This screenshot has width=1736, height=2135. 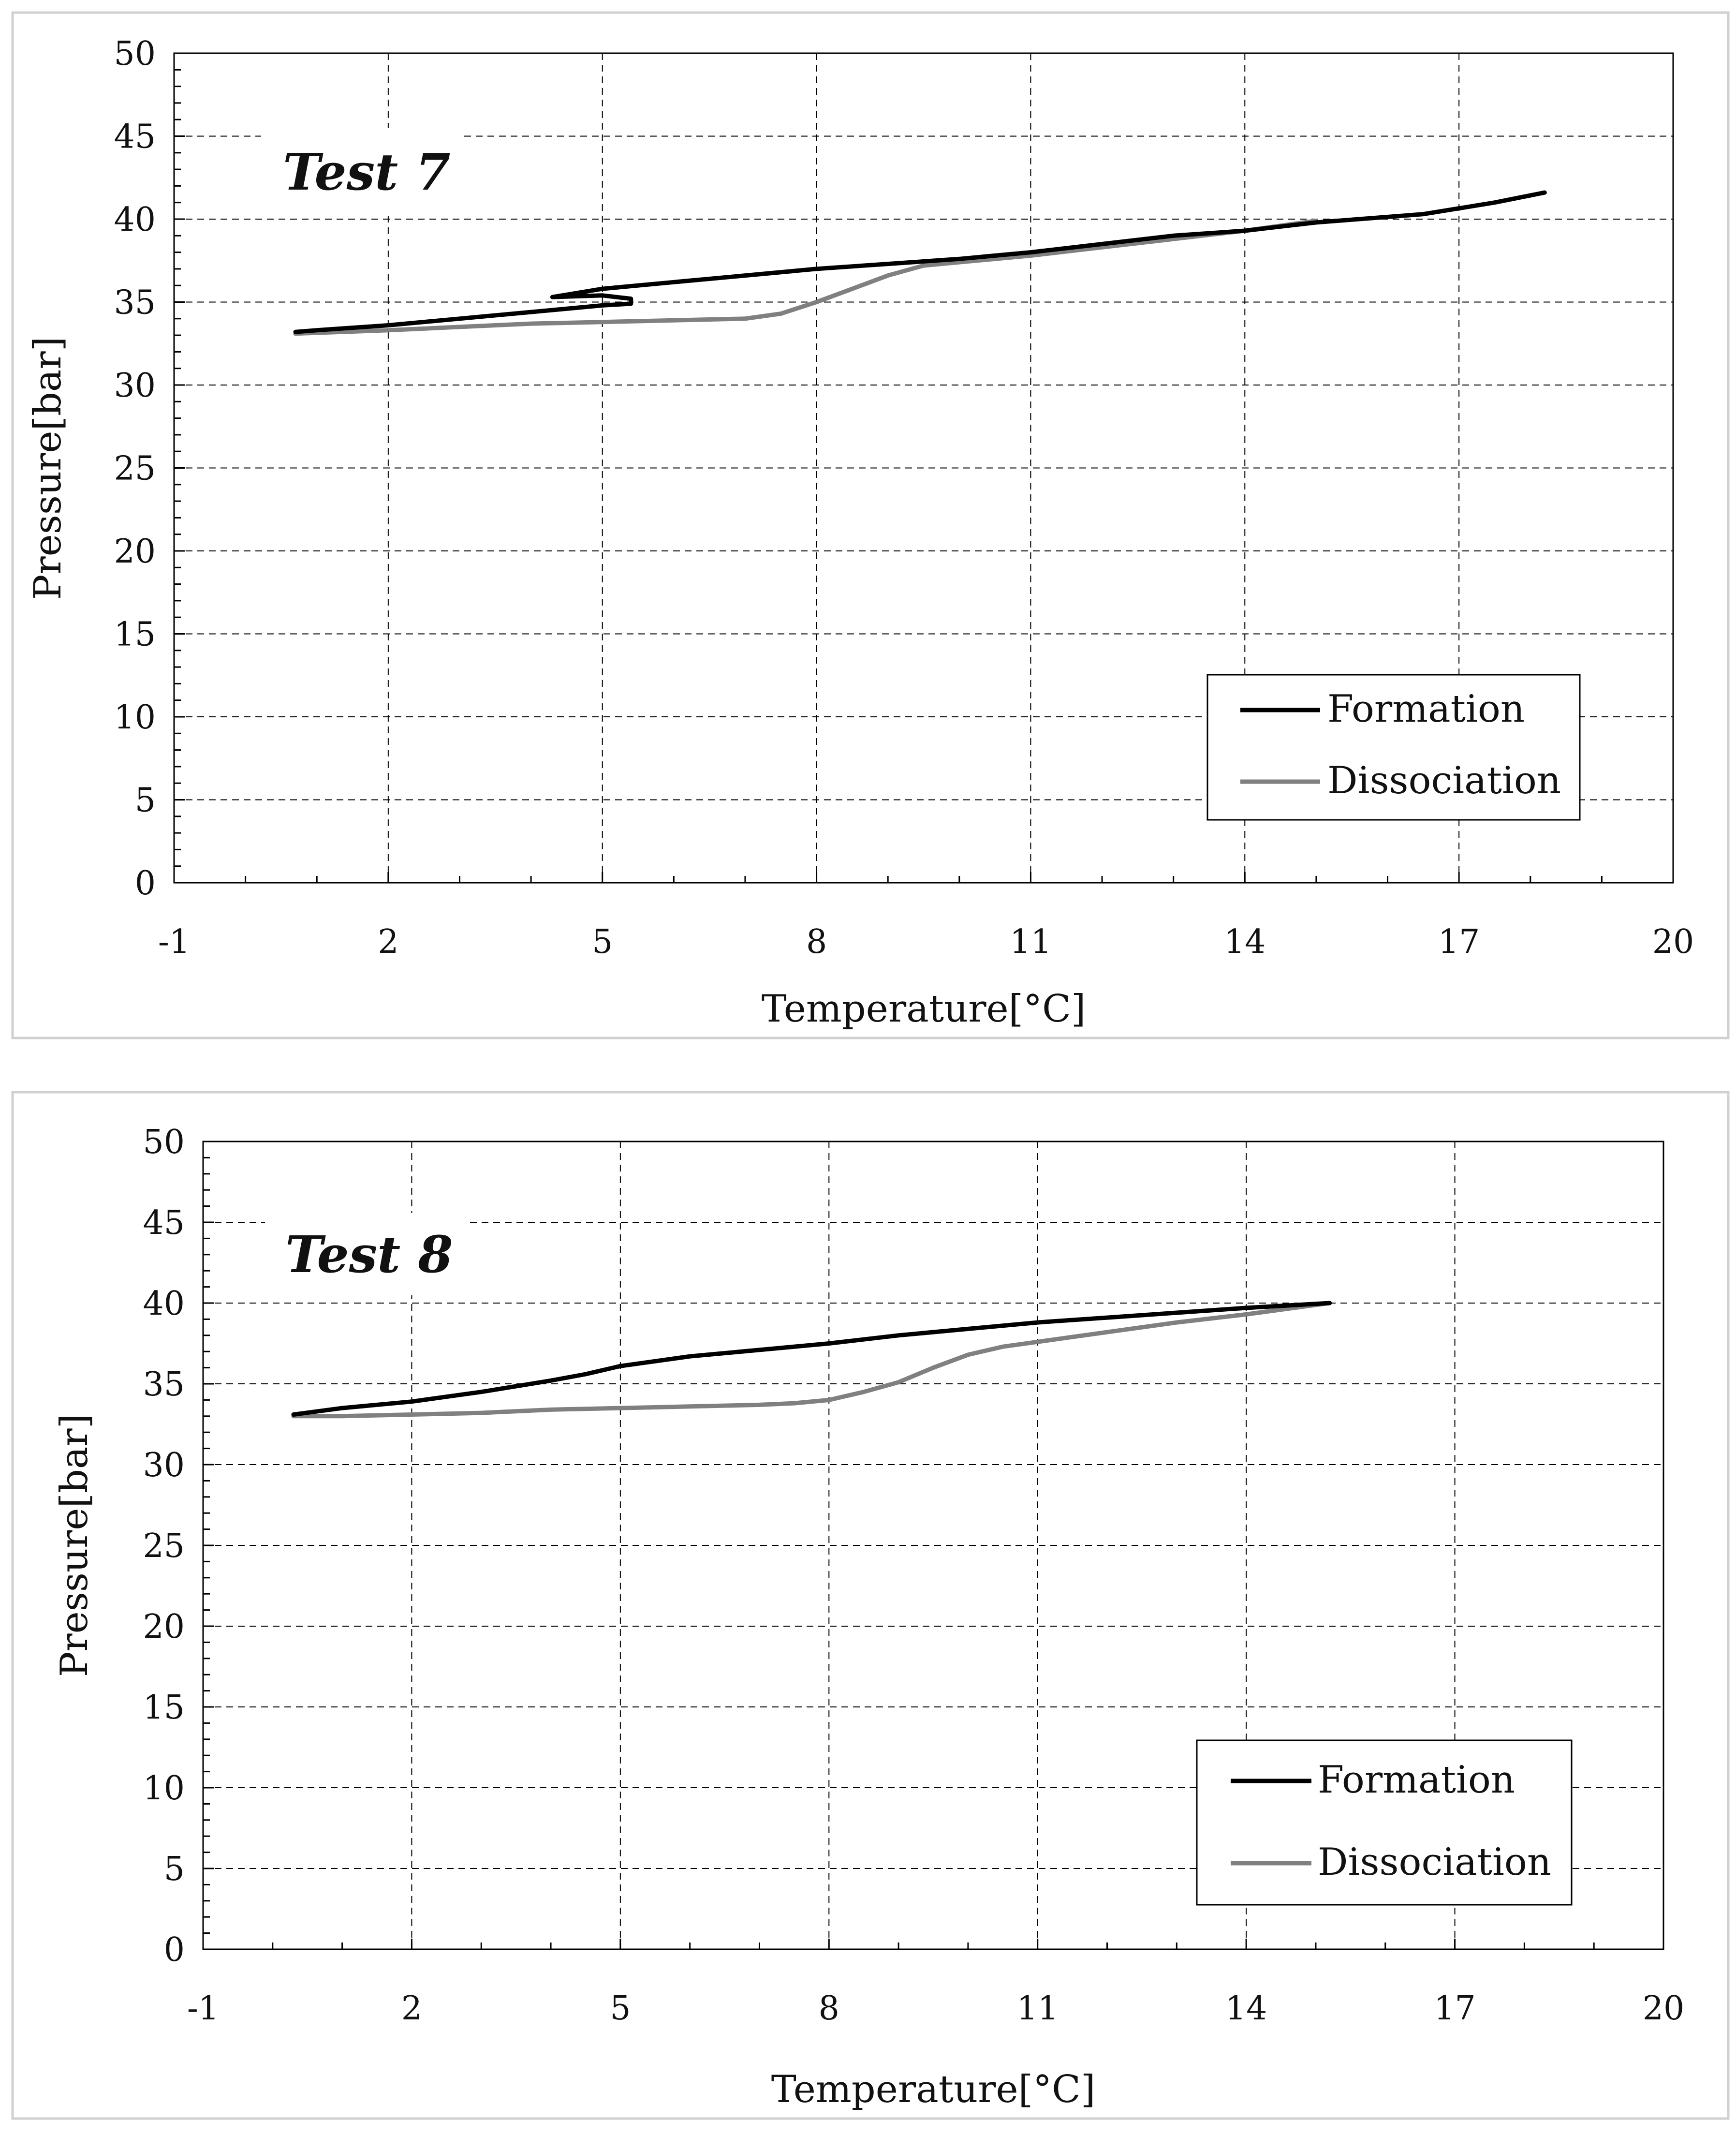 I want to click on chart-title: Test 8, so click(x=369, y=1254).